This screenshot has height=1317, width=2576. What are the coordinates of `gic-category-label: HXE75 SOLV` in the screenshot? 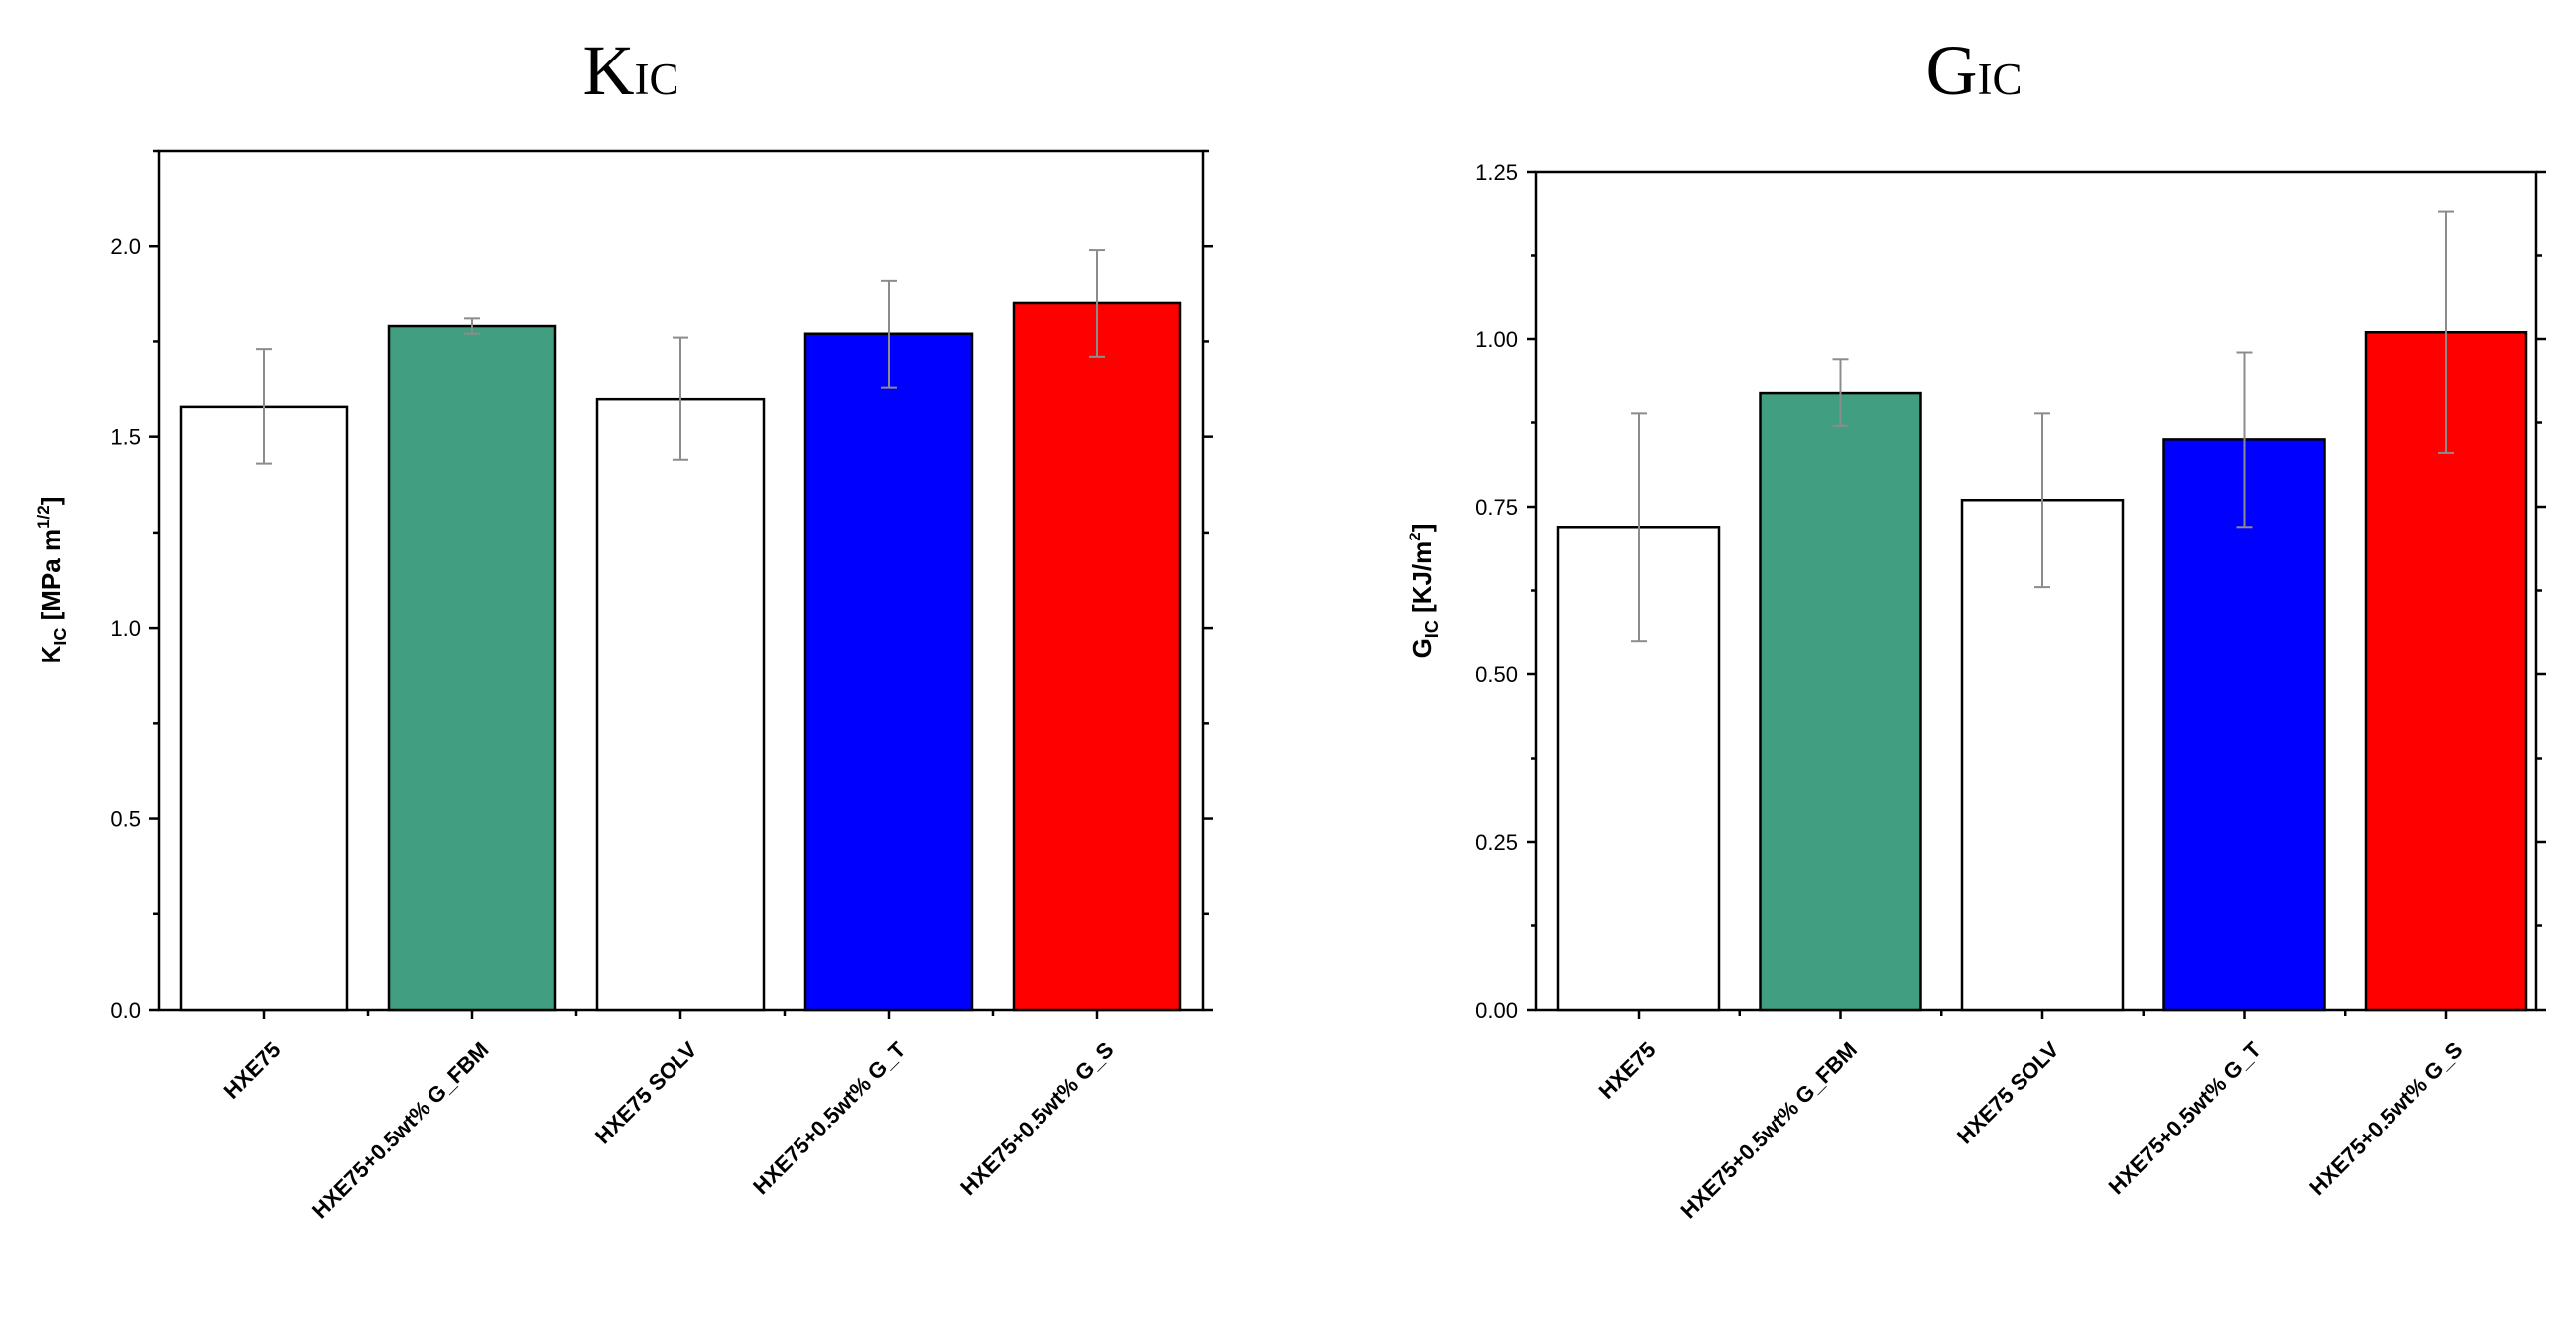 It's located at (2008, 1093).